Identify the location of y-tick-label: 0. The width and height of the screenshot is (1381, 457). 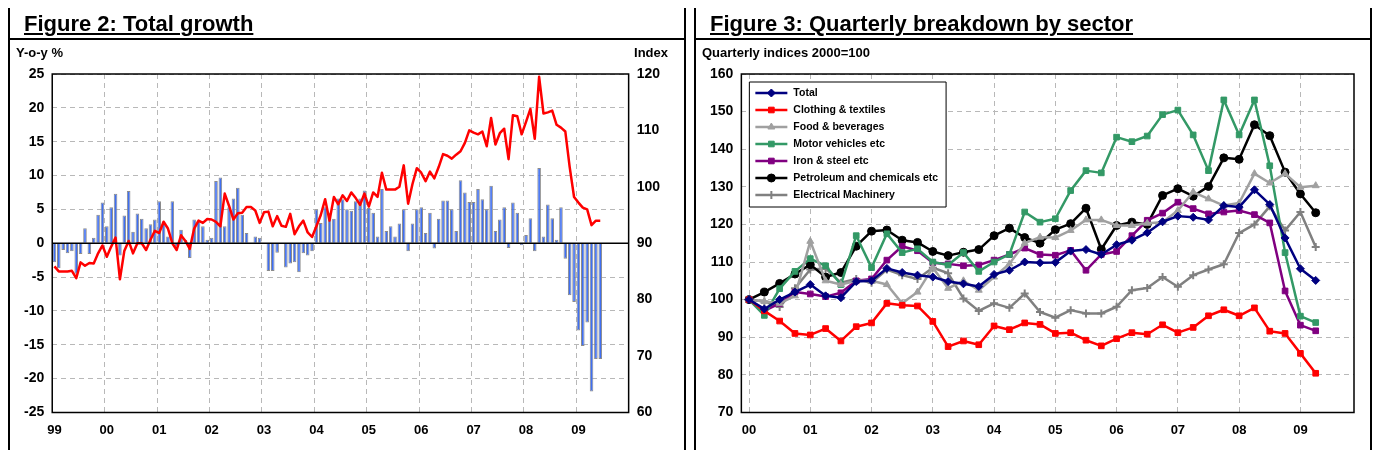
(40, 242).